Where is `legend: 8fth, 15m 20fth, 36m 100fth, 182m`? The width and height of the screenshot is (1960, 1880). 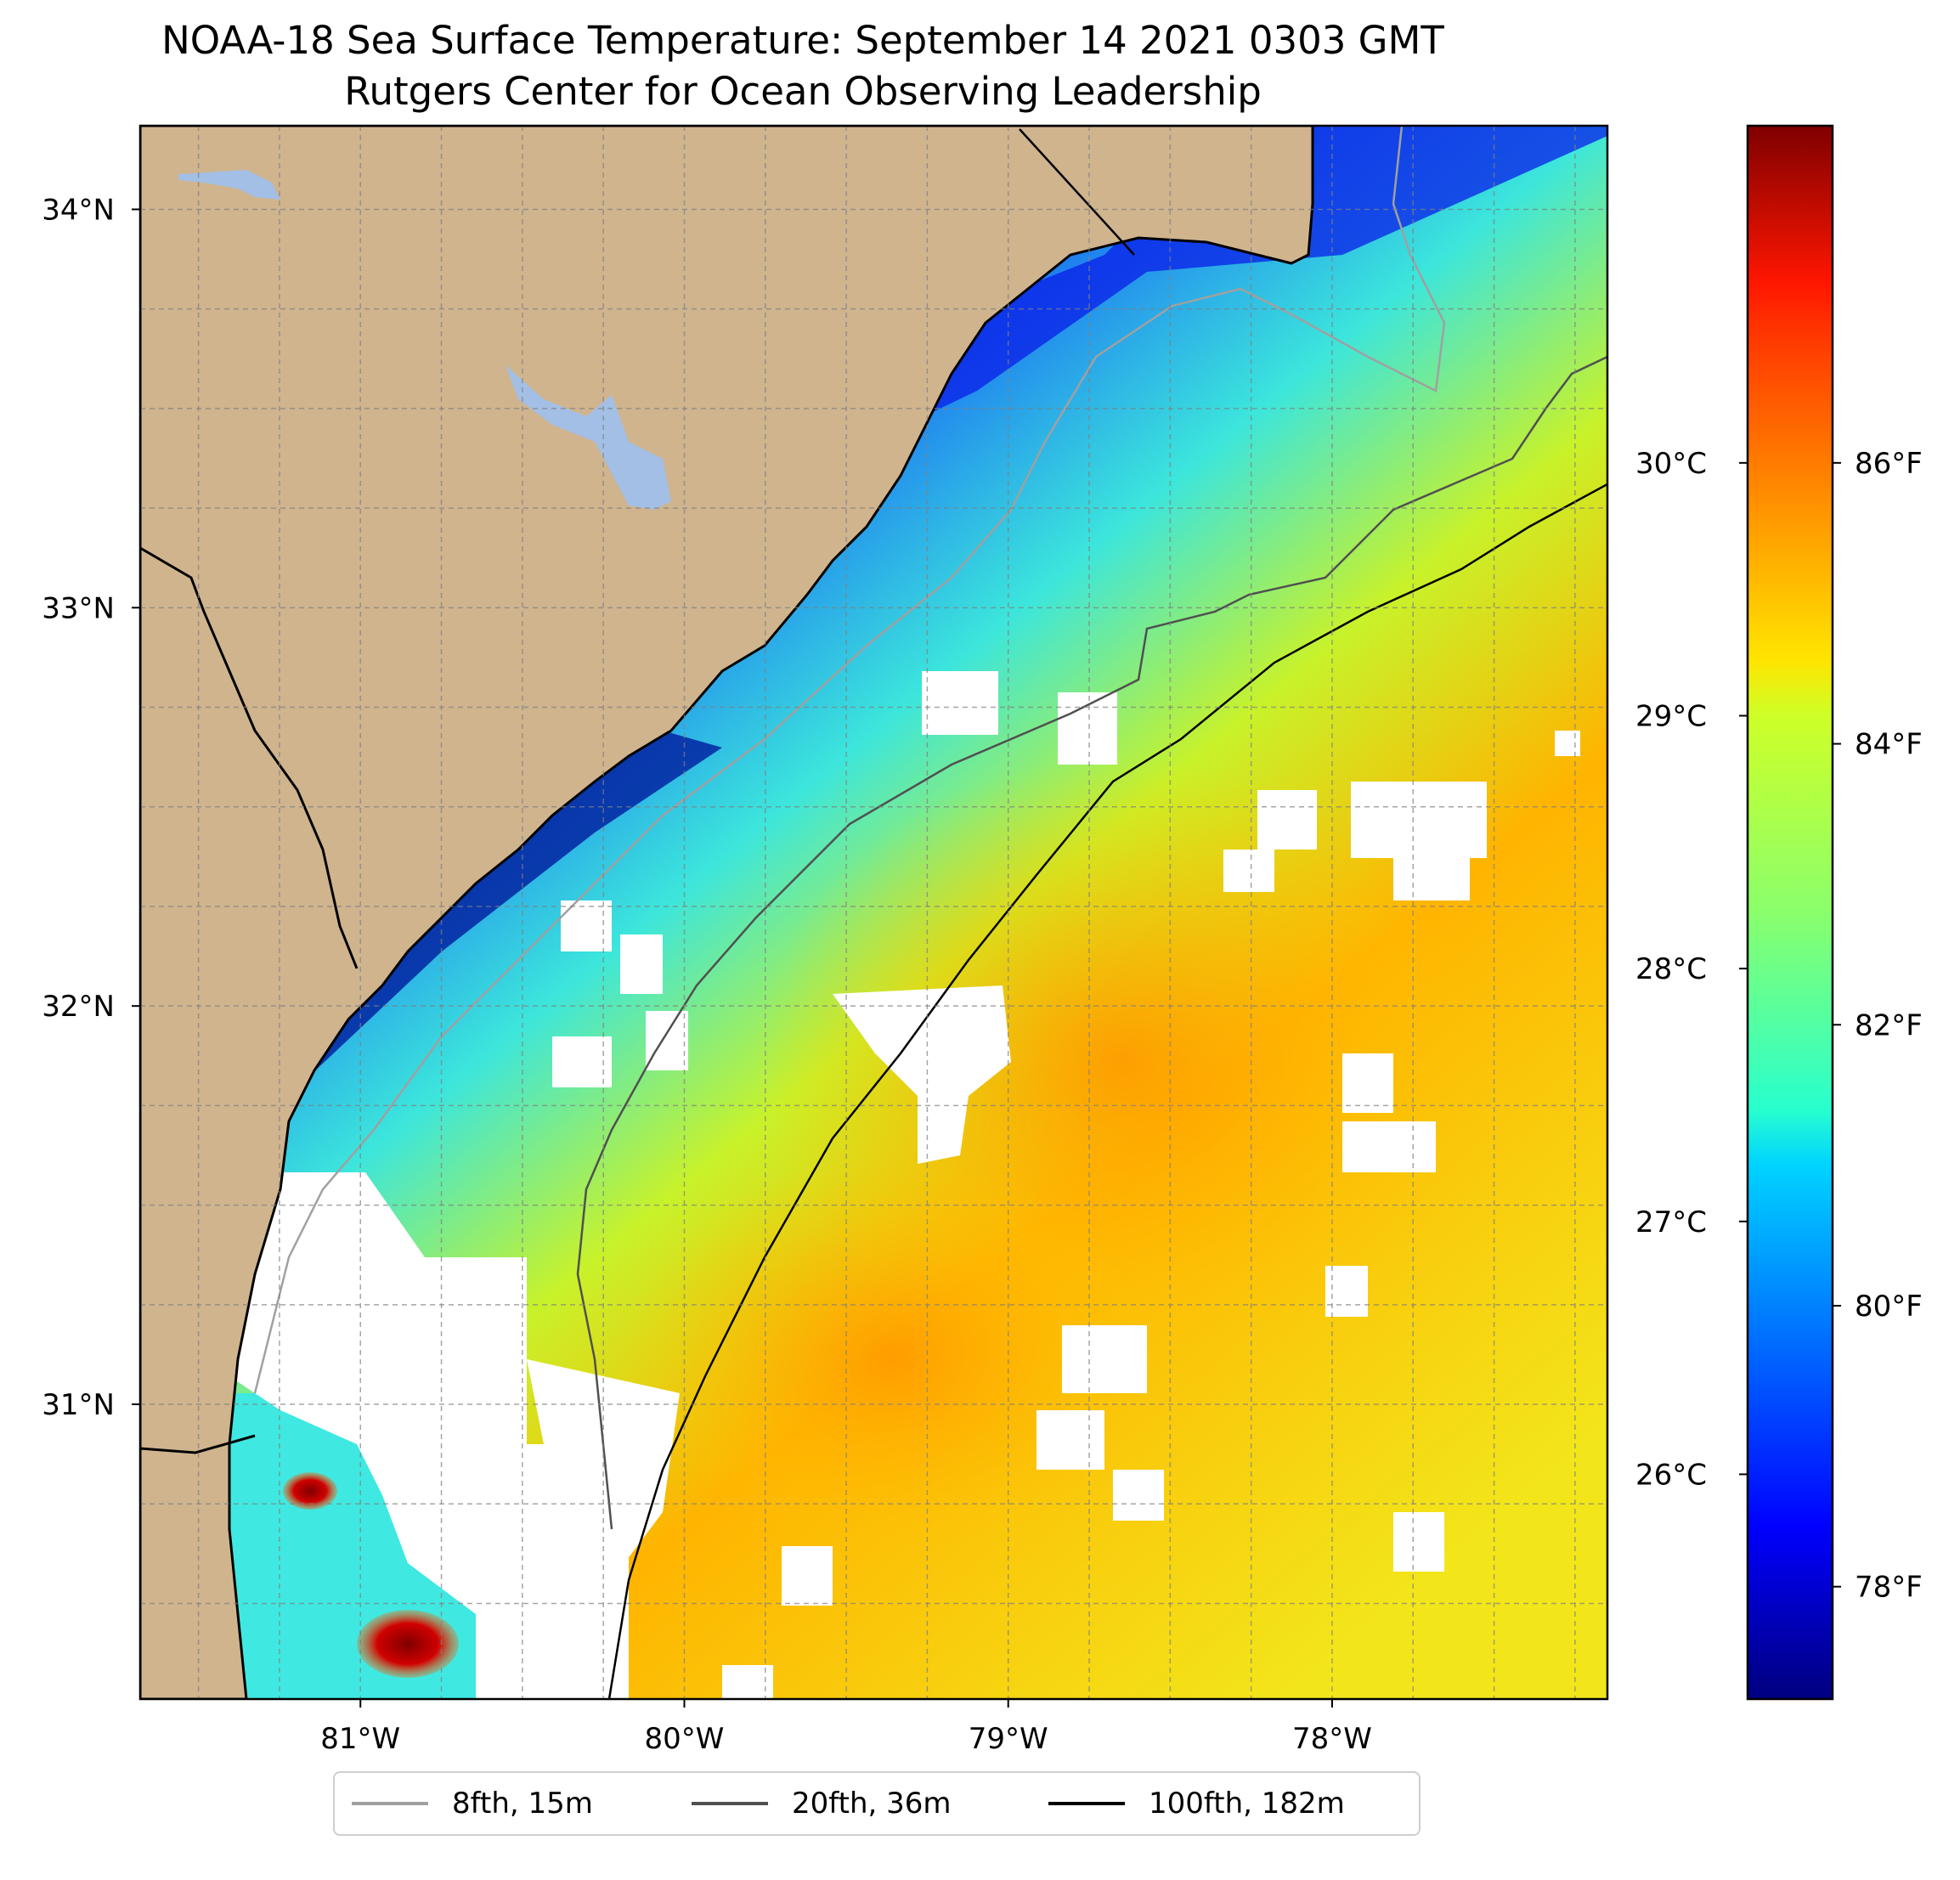
legend: 8fth, 15m 20fth, 36m 100fth, 182m is located at coordinates (877, 1803).